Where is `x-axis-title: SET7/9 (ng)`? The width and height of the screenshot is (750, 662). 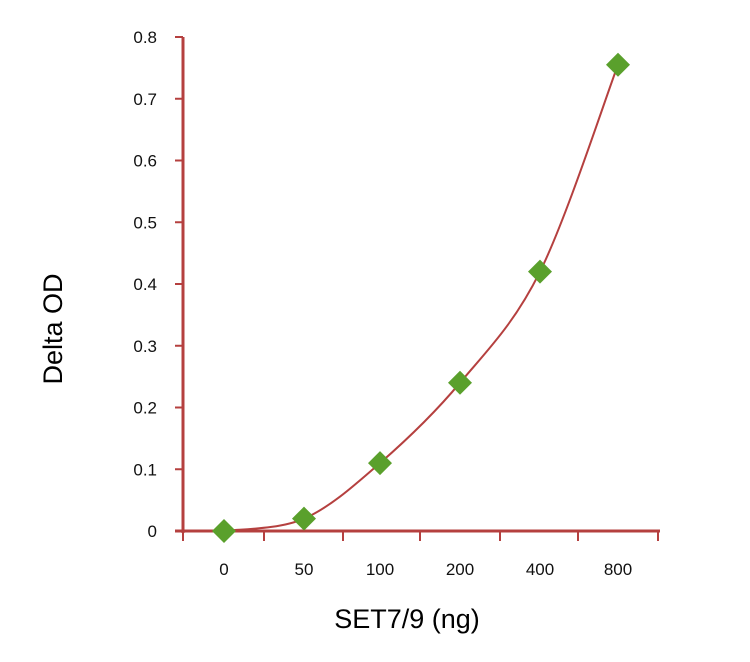
x-axis-title: SET7/9 (ng) is located at coordinates (407, 619).